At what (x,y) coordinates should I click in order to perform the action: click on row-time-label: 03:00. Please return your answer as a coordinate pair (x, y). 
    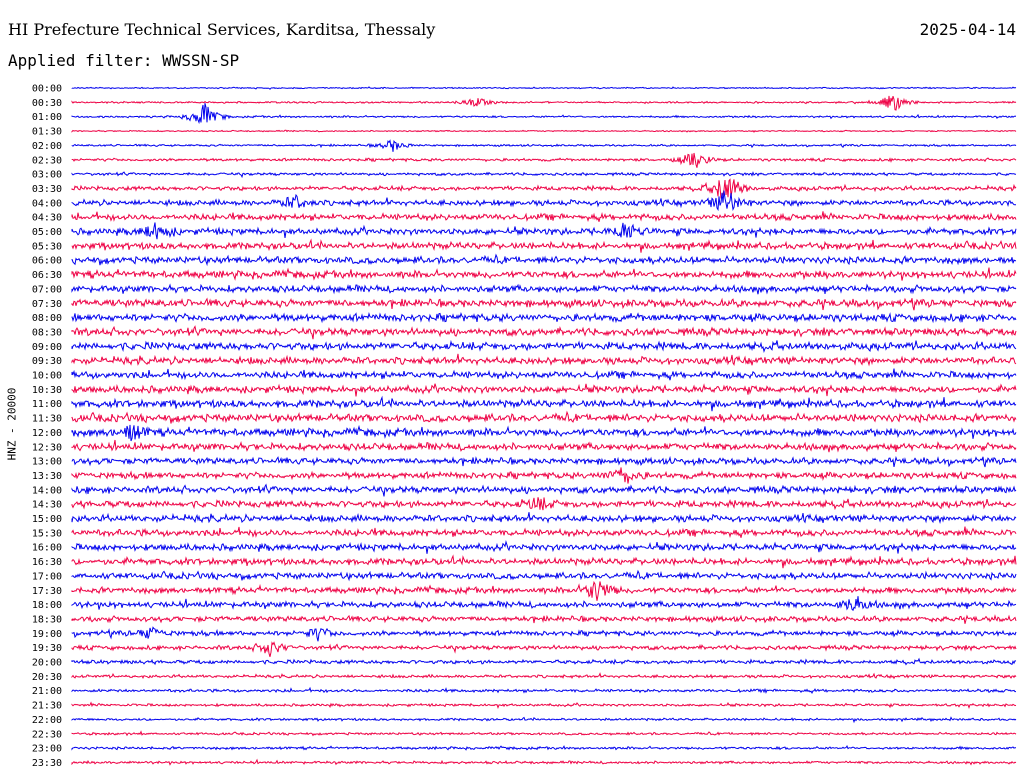
    Looking at the image, I should click on (47, 175).